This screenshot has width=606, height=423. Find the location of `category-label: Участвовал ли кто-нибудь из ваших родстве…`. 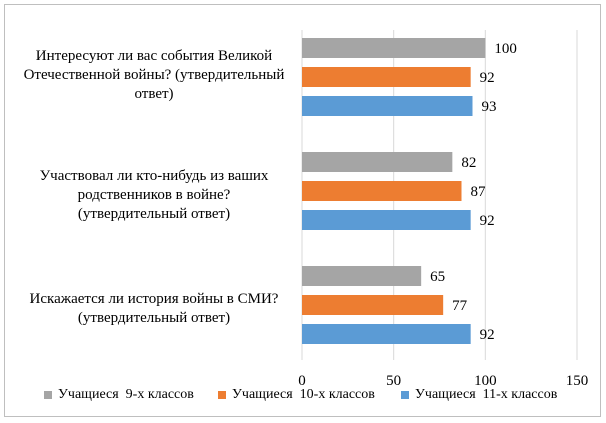

category-label: Участвовал ли кто-нибудь из ваших родстве… is located at coordinates (154, 195).